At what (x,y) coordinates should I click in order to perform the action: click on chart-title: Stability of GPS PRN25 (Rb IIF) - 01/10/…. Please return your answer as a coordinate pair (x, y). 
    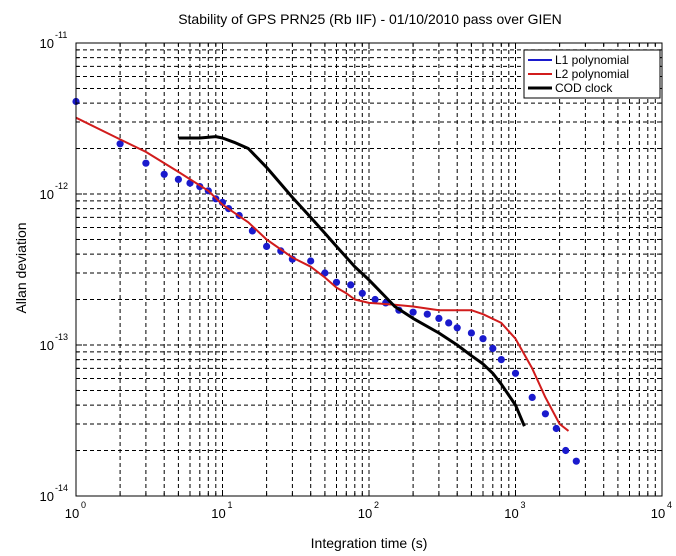
    Looking at the image, I should click on (370, 19).